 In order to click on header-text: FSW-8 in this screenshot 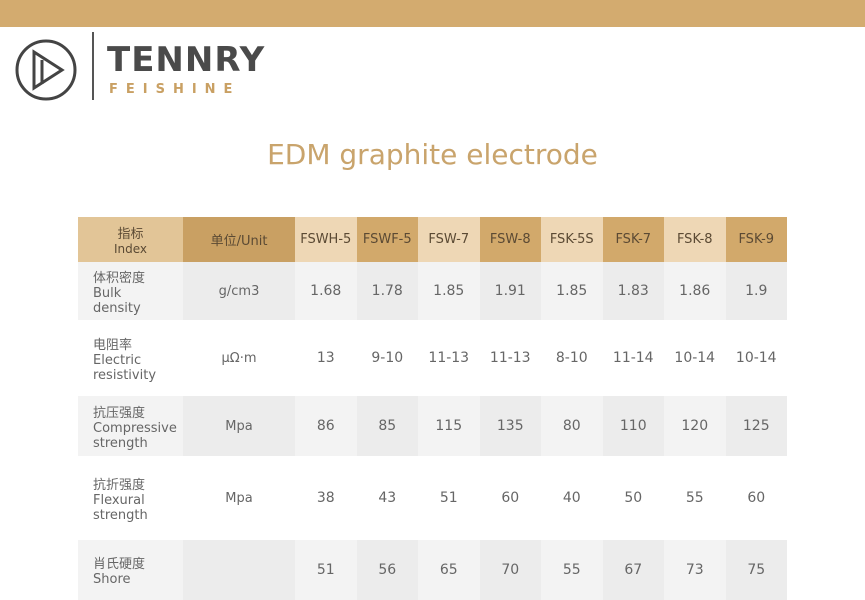, I will do `click(510, 239)`.